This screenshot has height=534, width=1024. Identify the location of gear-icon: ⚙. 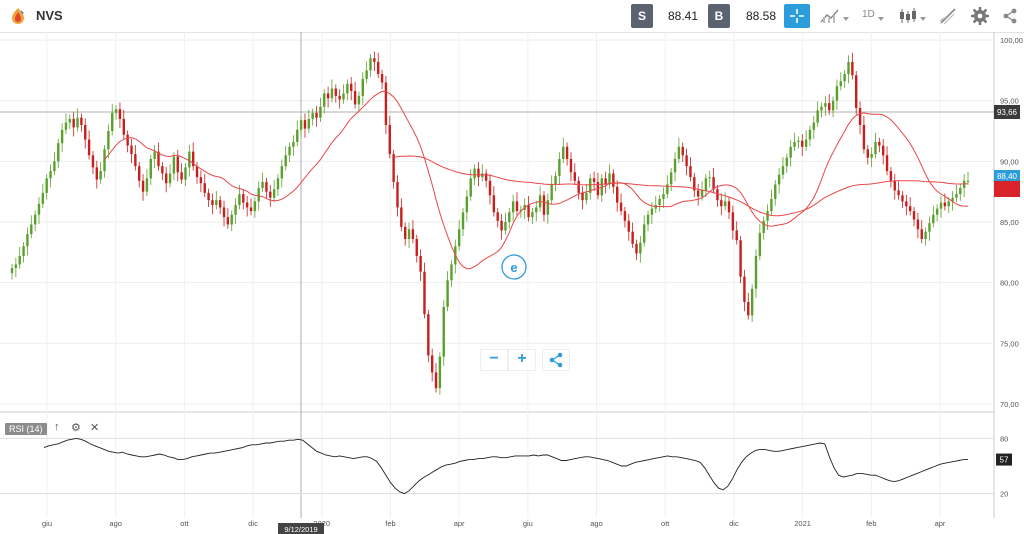
(76, 428).